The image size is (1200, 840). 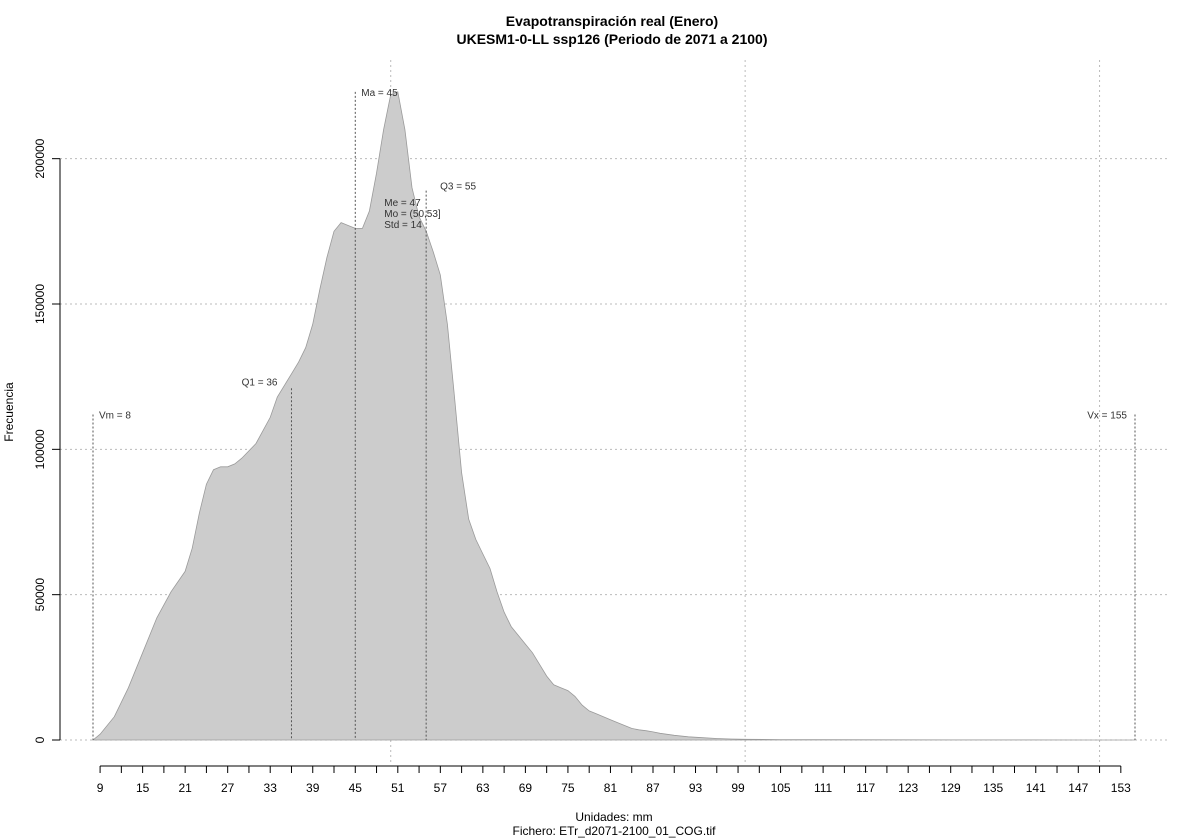 I want to click on marker-label: Vx = 155, so click(x=1107, y=415).